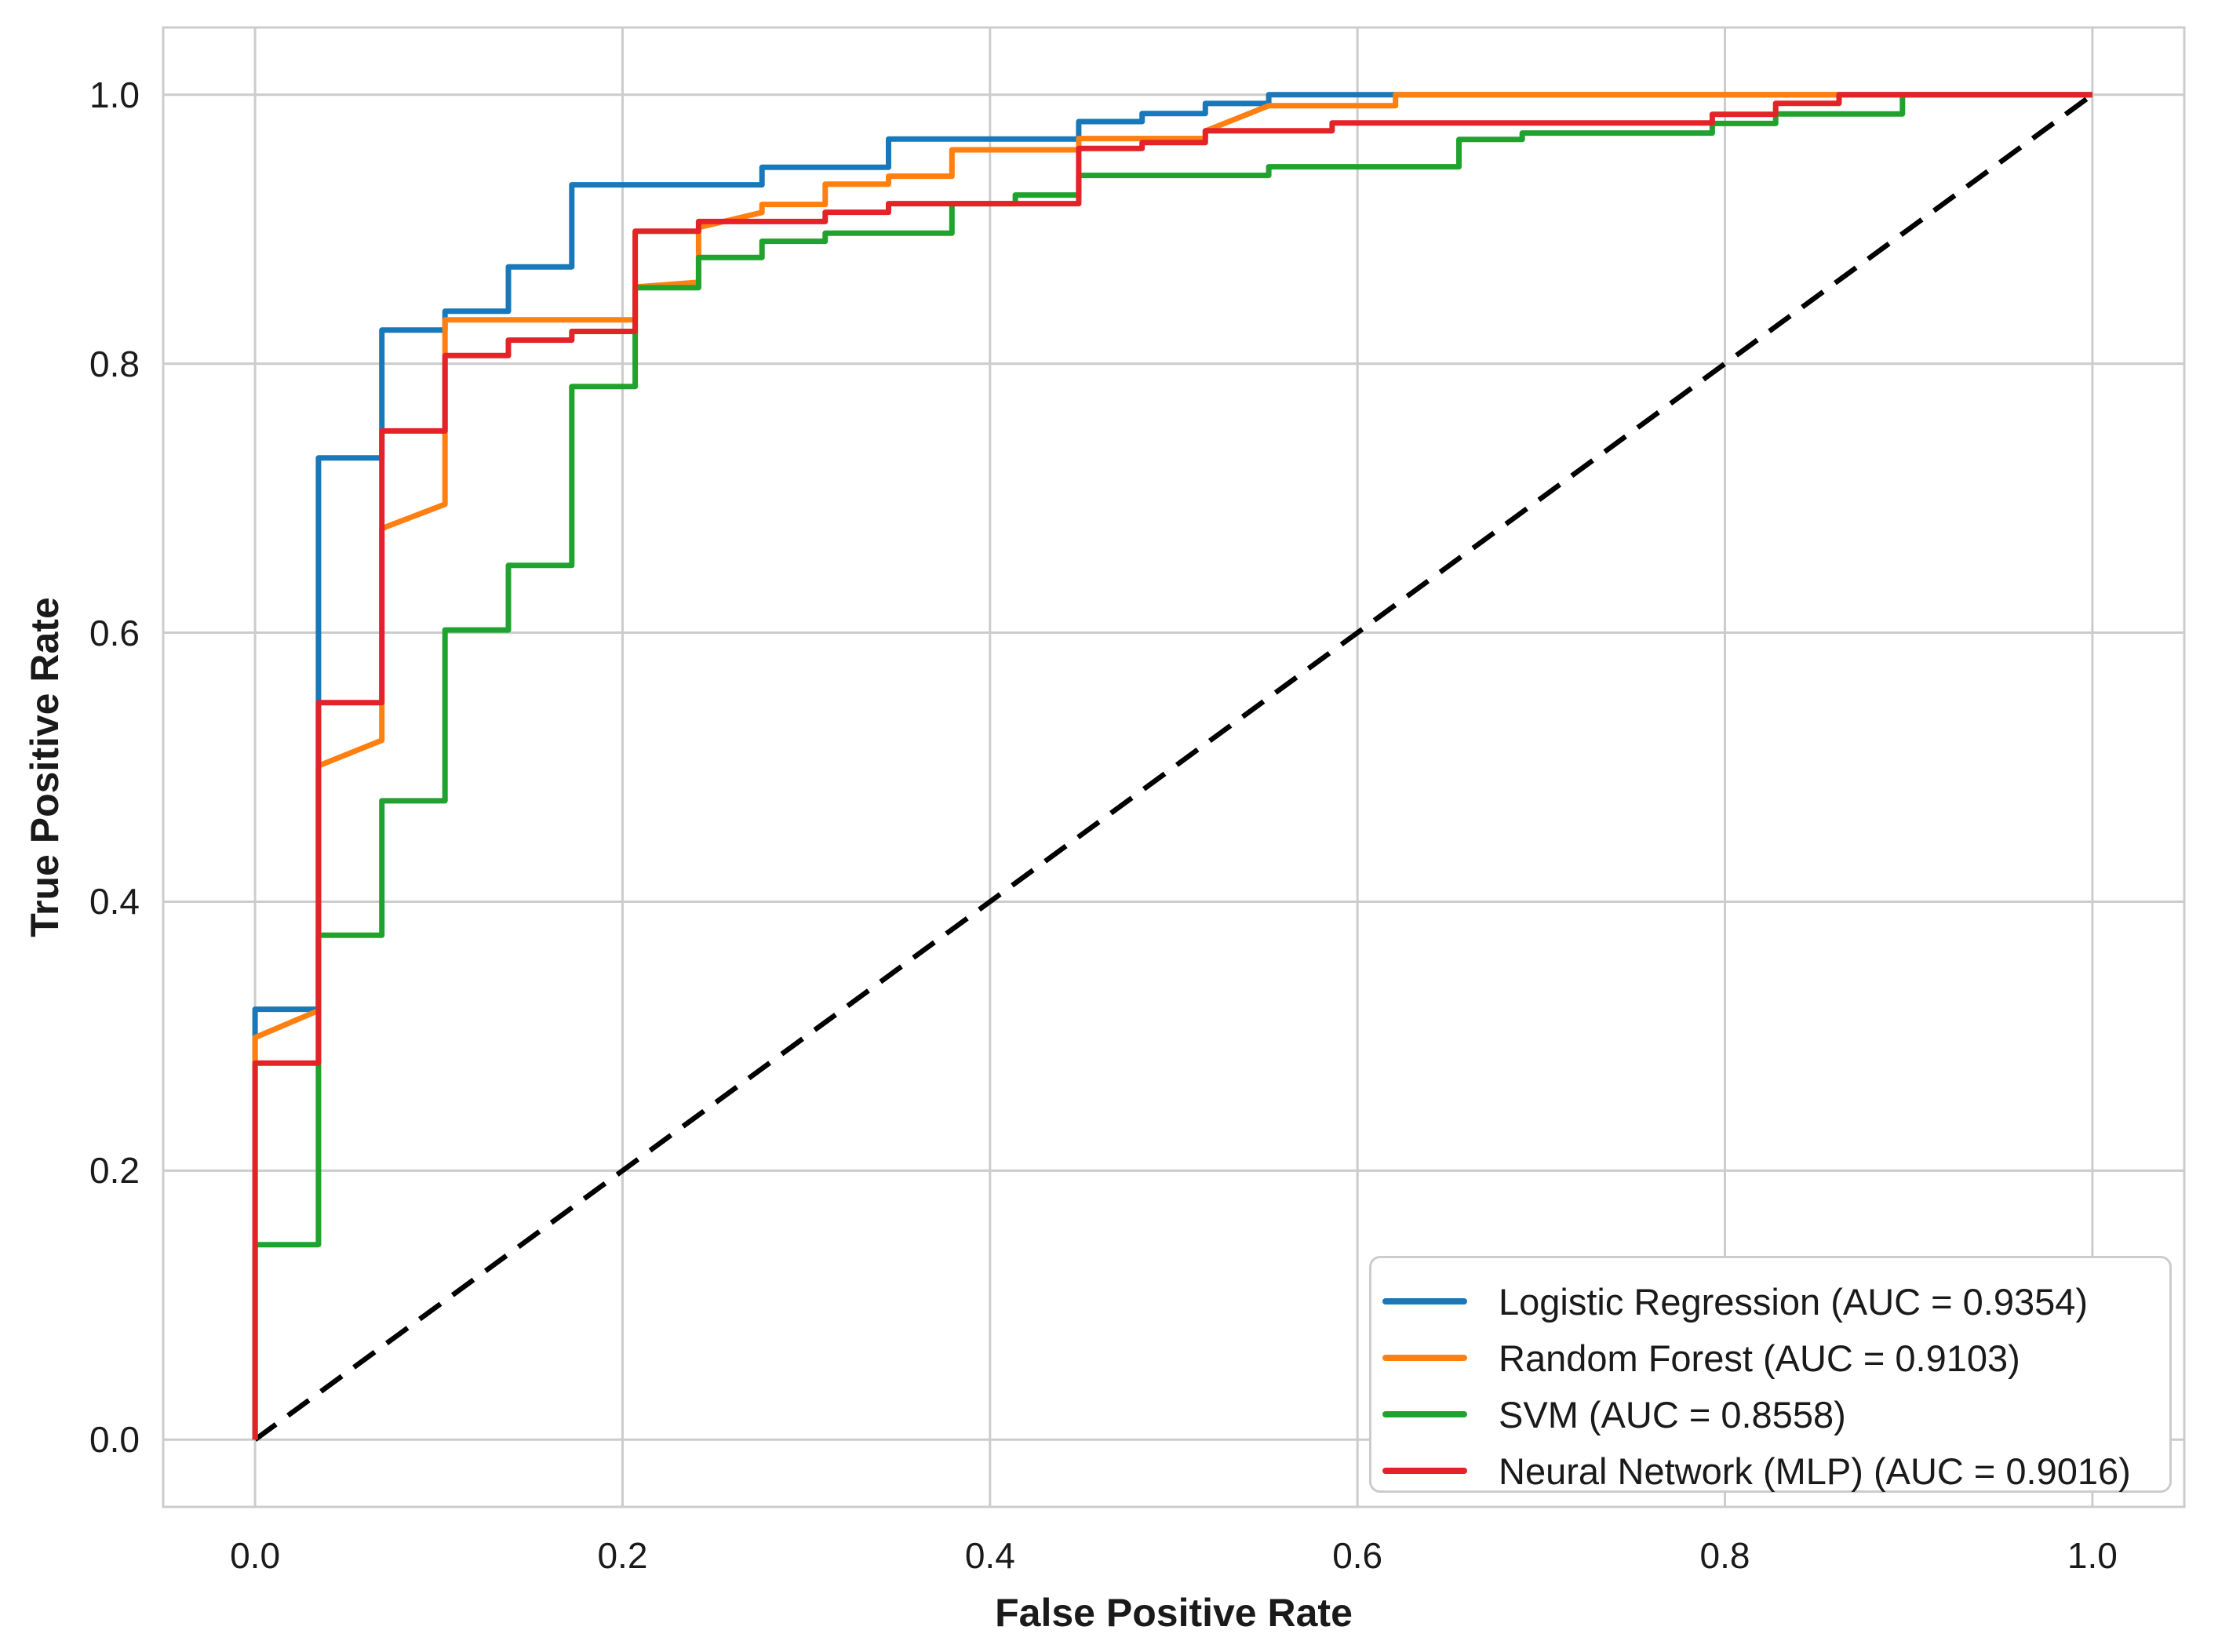 The height and width of the screenshot is (1652, 2229). I want to click on y-tick-label-0.8: 0.8, so click(114, 364).